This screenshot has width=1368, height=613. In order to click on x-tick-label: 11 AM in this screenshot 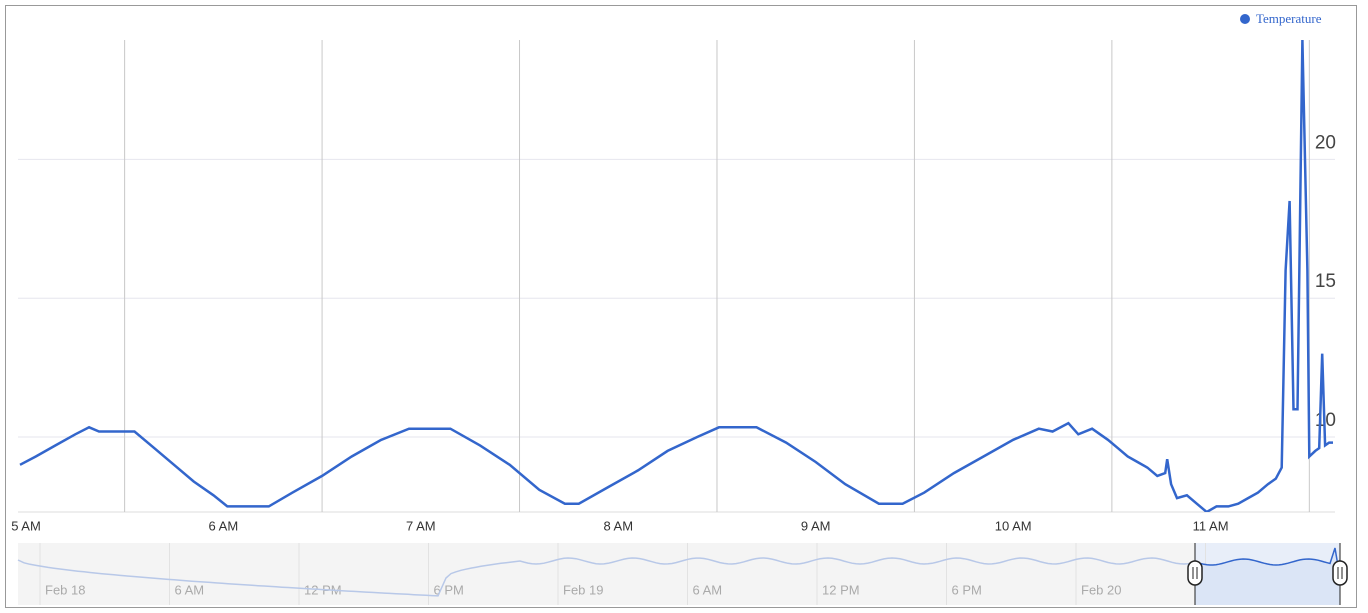, I will do `click(1211, 525)`.